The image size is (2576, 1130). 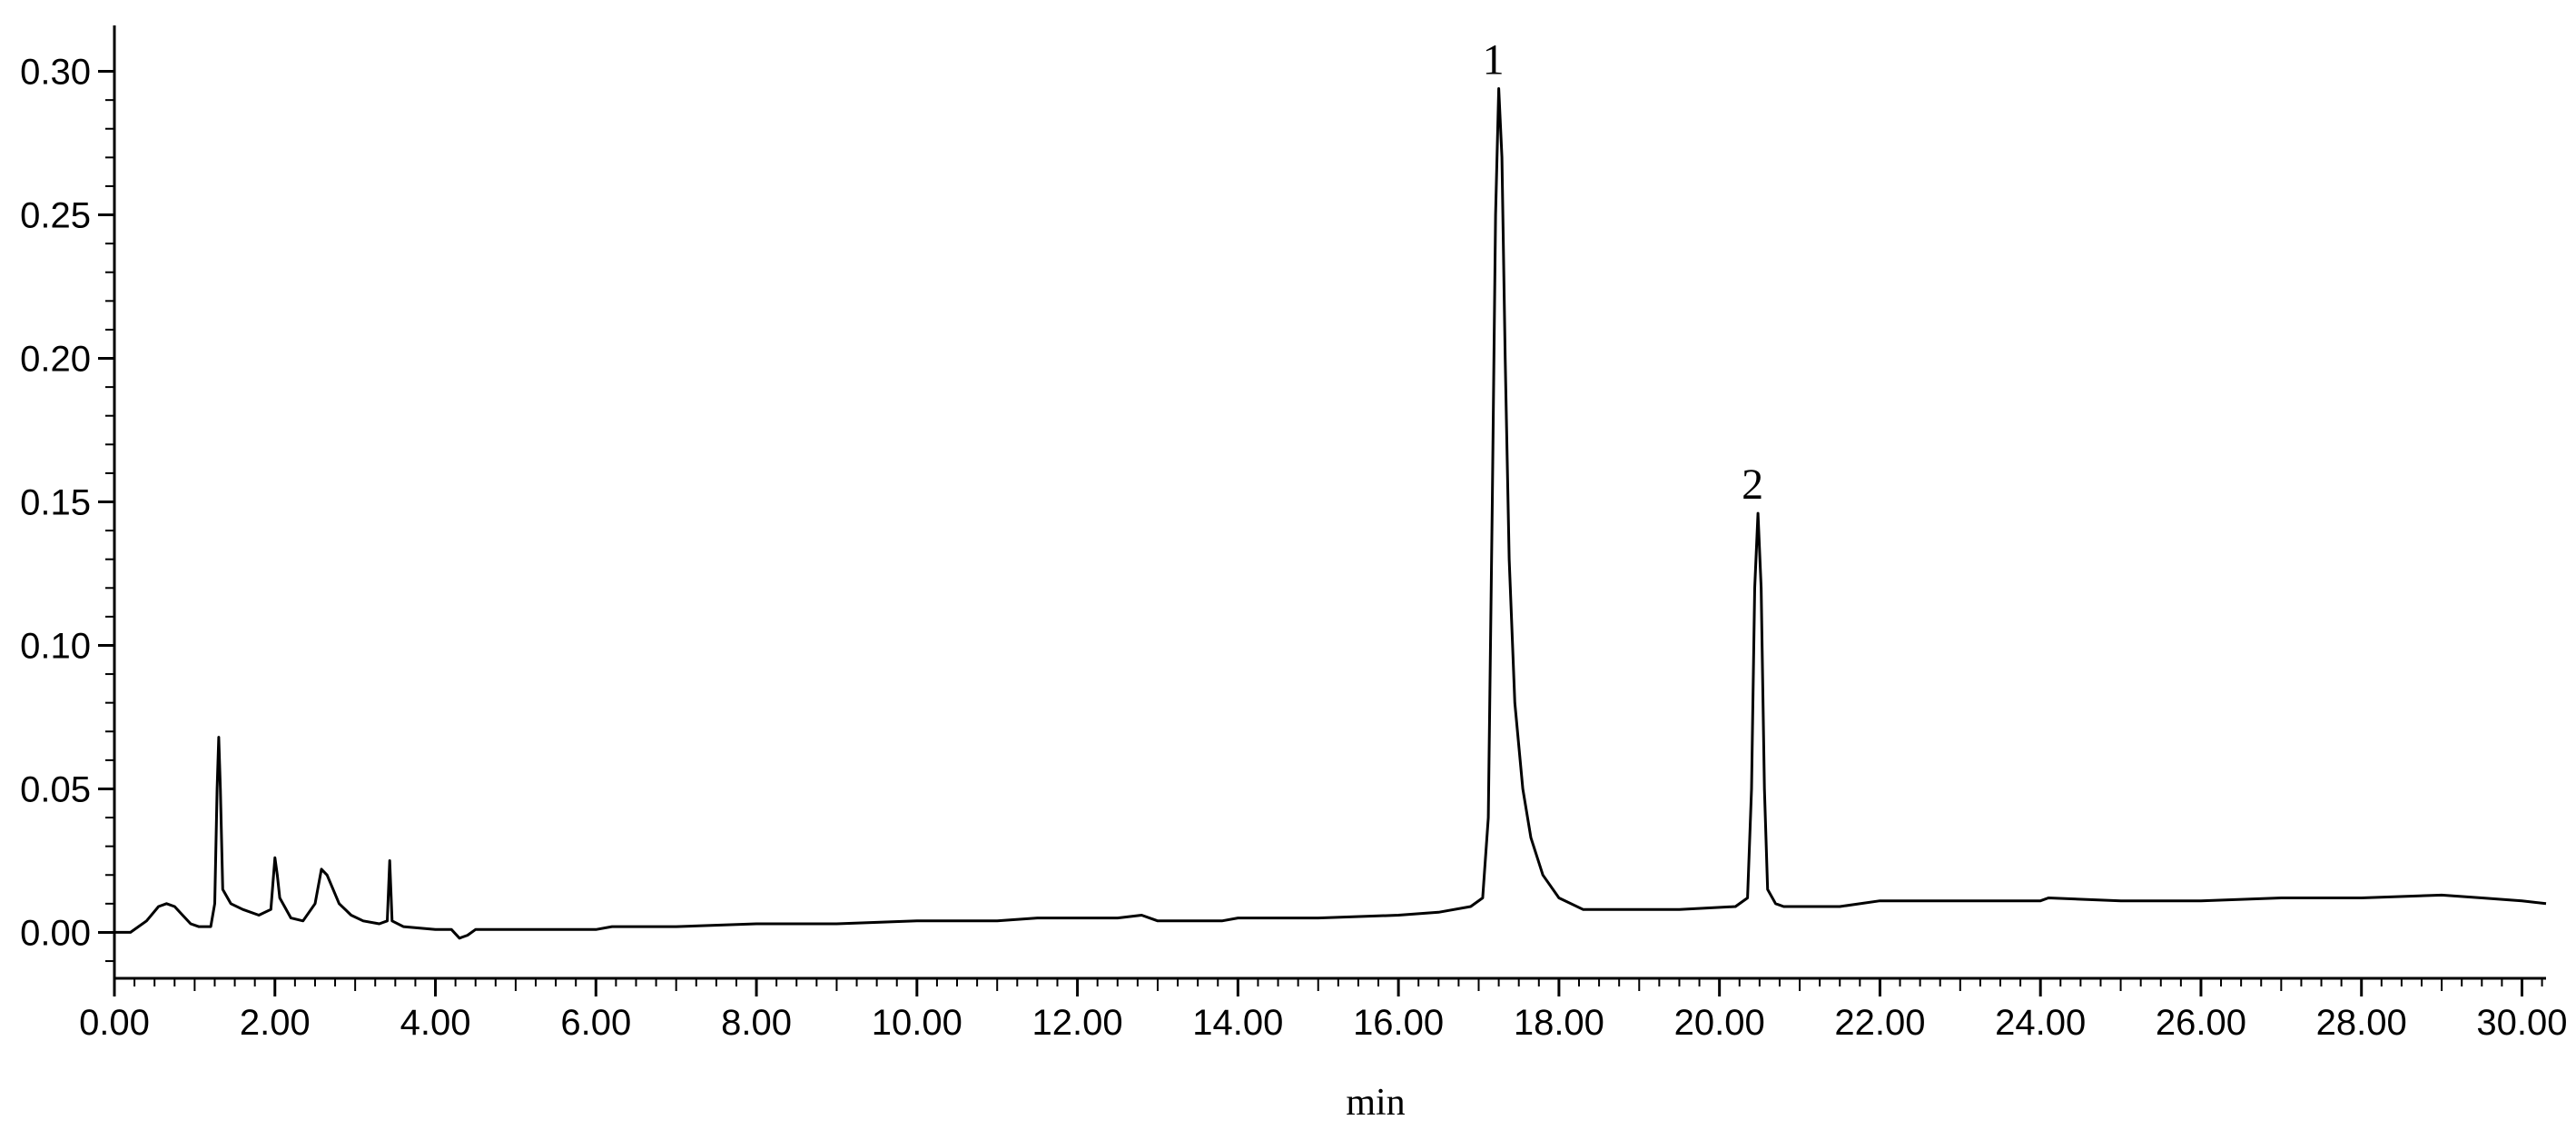 What do you see at coordinates (1375, 1103) in the screenshot?
I see `x-axis-title: min` at bounding box center [1375, 1103].